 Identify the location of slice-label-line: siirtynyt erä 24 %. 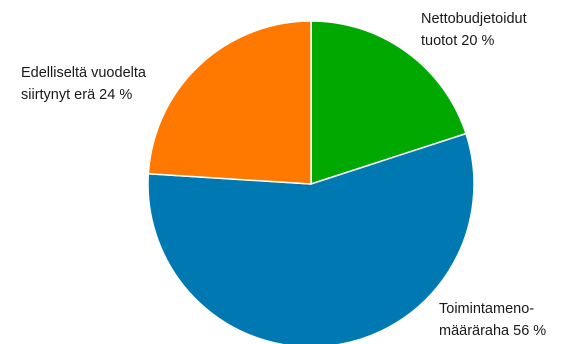
(77, 95).